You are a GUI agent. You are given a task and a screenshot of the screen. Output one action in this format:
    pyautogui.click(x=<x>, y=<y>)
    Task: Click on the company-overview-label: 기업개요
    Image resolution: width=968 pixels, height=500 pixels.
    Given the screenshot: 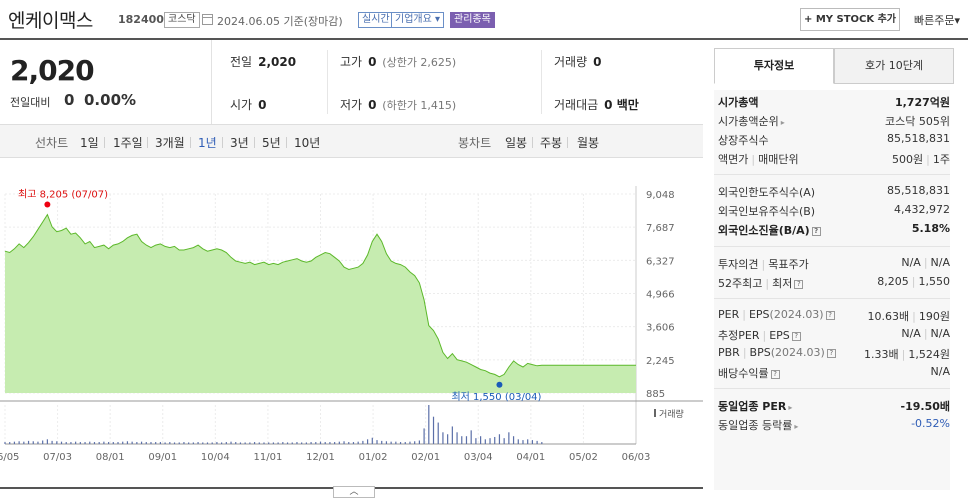 What is the action you would take?
    pyautogui.click(x=413, y=19)
    